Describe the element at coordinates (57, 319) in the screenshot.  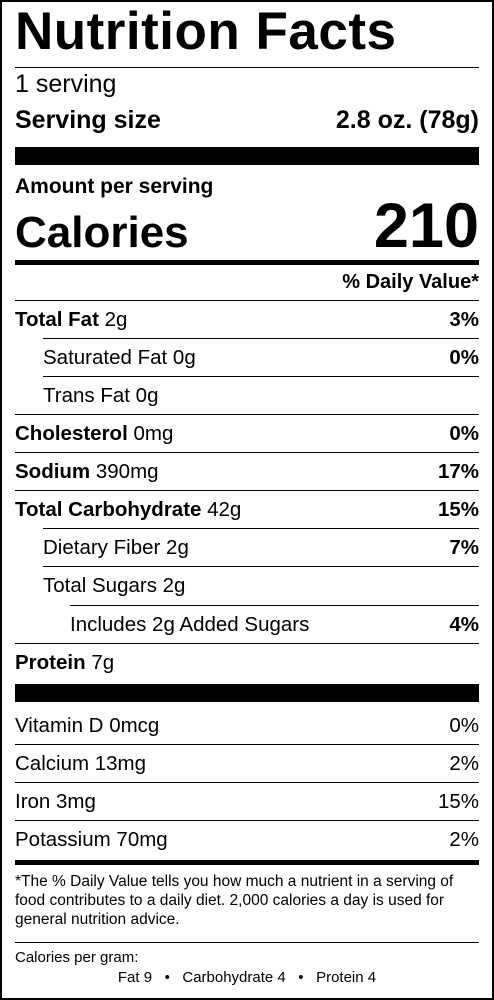
I see `nutrient-name: Total Fat` at that location.